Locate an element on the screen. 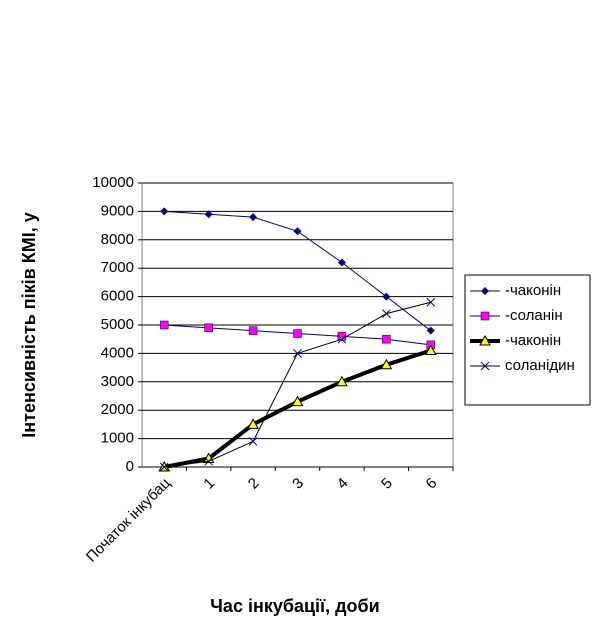  y-tick-label: 5000 is located at coordinates (117, 324).